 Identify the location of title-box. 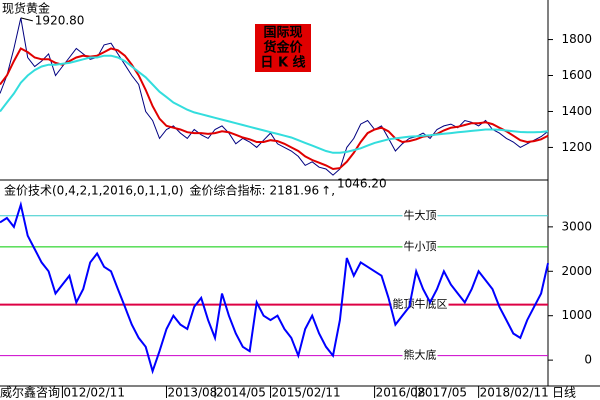
(283, 48).